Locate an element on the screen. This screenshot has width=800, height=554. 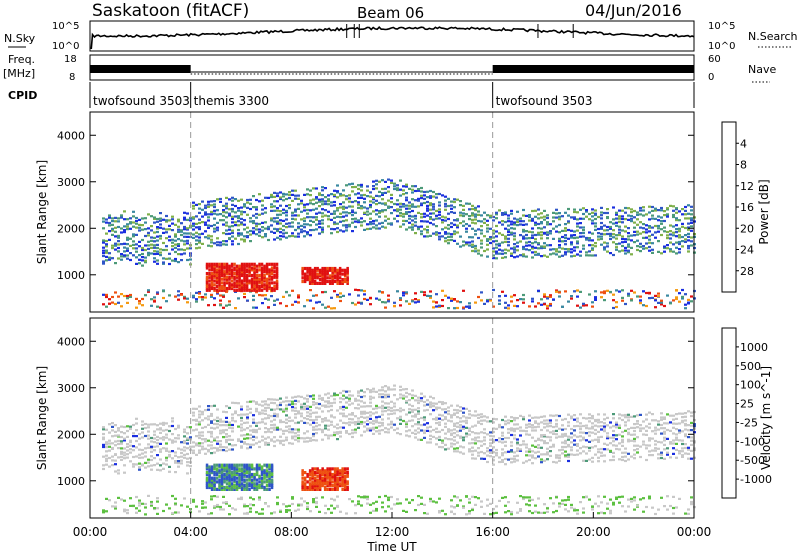
freq-right-tick-top: 60 is located at coordinates (714, 59).